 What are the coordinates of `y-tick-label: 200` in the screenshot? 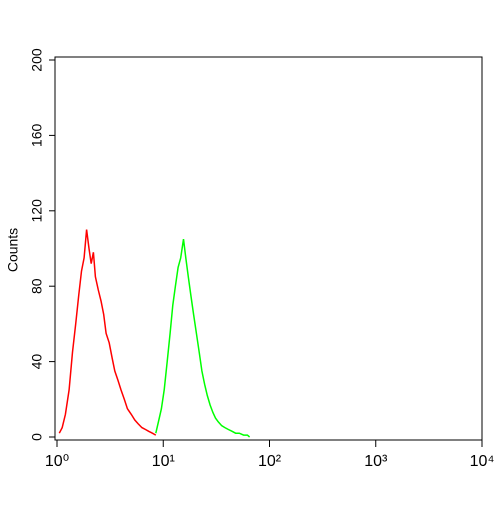 It's located at (37, 60).